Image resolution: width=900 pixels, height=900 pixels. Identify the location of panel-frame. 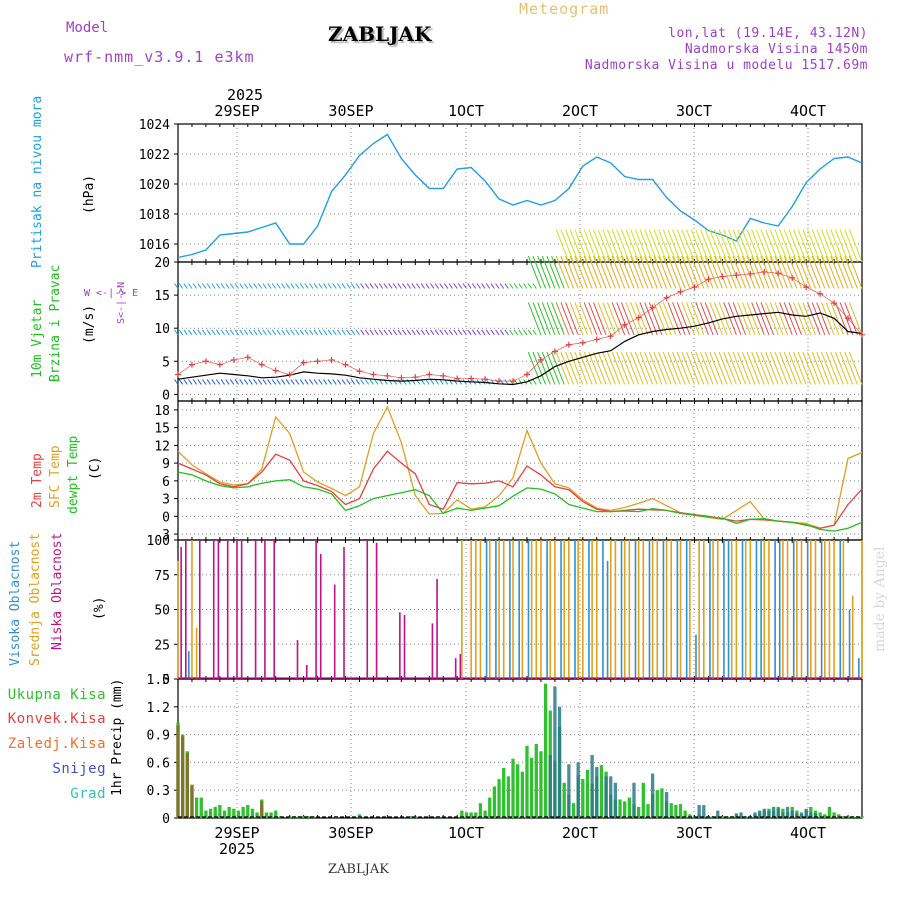
(520, 609).